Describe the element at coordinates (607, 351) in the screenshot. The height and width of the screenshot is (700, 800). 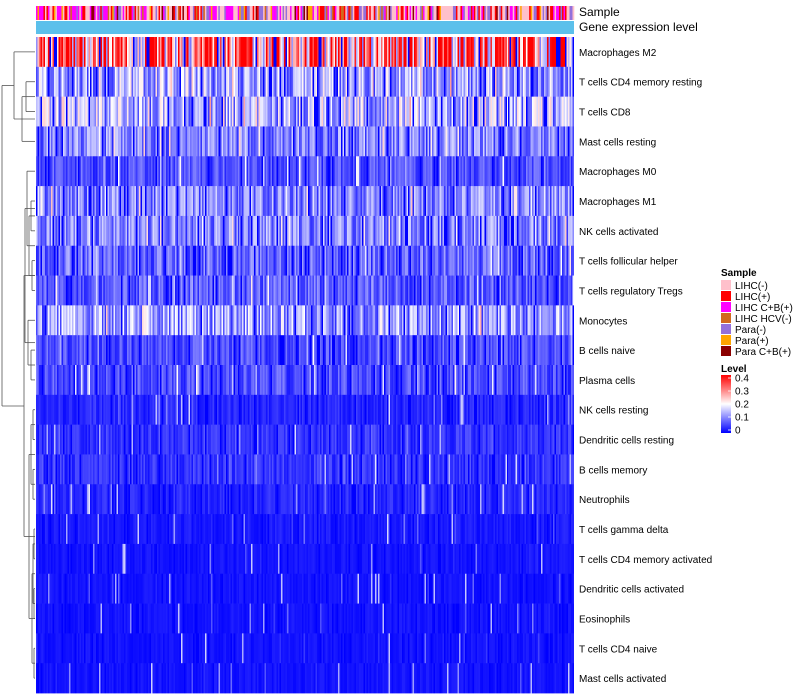
I see `row-label: B cells naive` at that location.